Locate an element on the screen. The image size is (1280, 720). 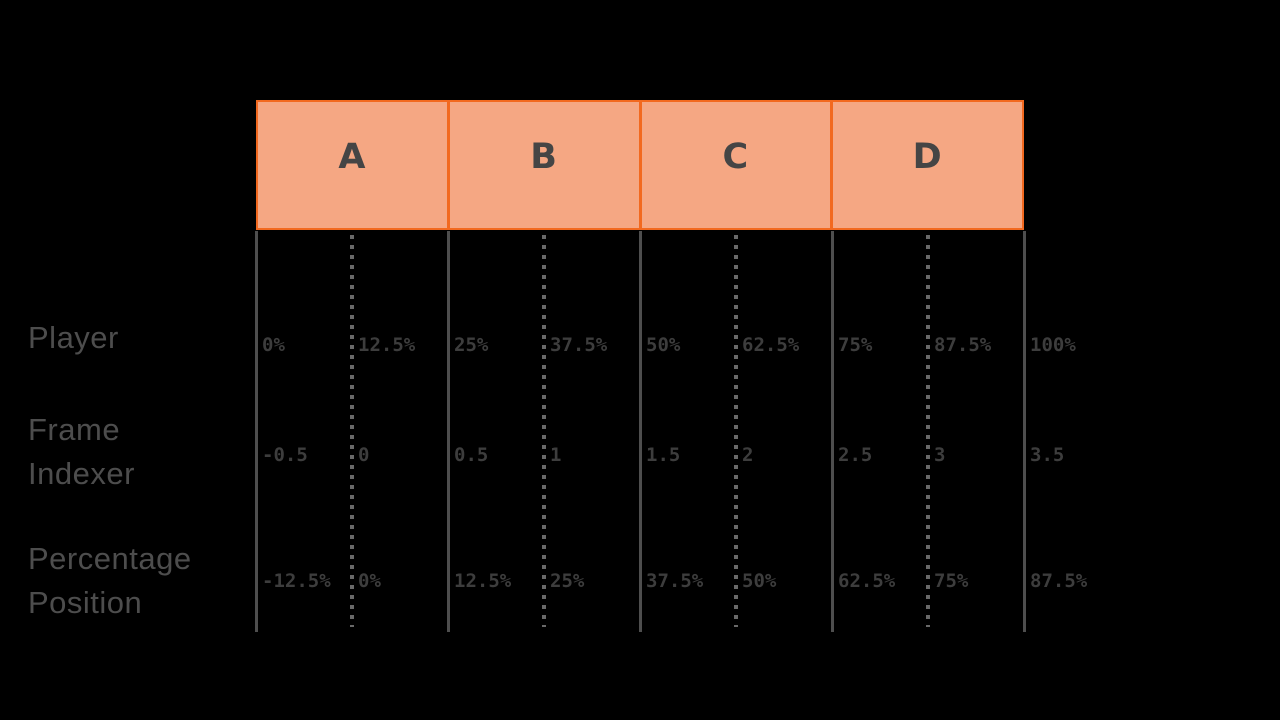
value-label: 0.5 is located at coordinates (471, 455).